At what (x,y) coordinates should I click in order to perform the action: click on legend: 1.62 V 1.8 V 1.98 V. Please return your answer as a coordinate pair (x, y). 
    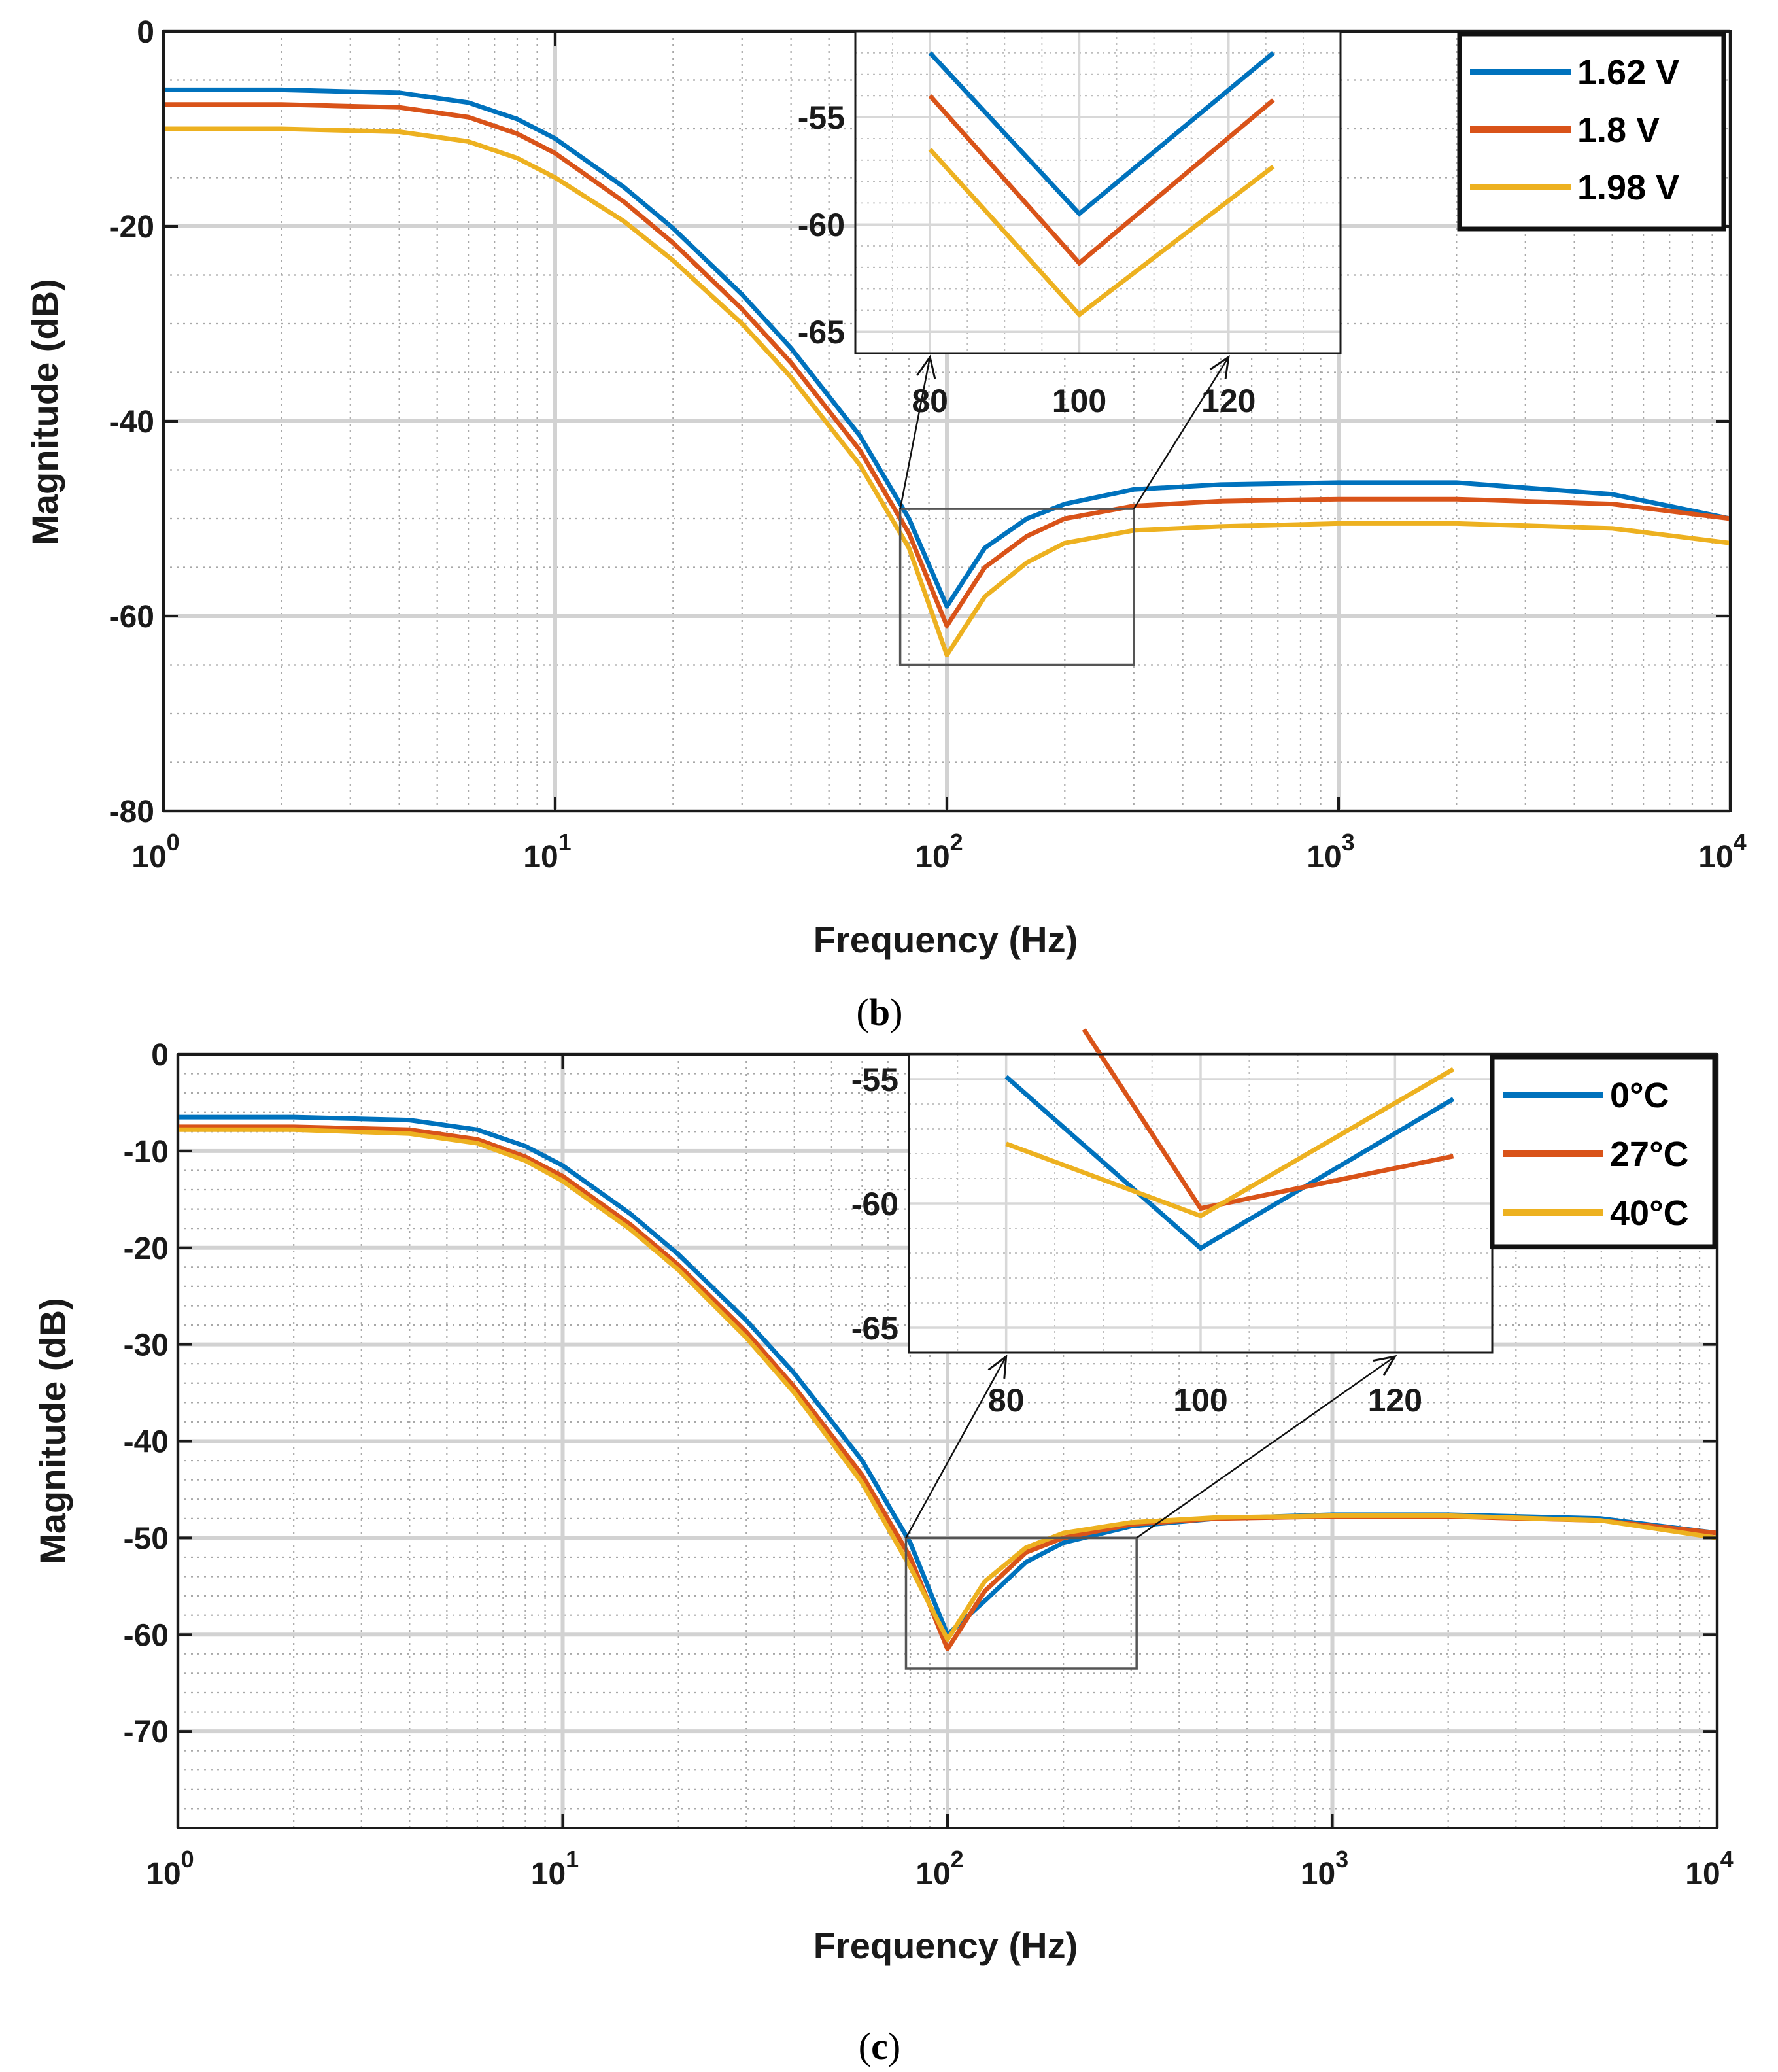
    Looking at the image, I should click on (1591, 132).